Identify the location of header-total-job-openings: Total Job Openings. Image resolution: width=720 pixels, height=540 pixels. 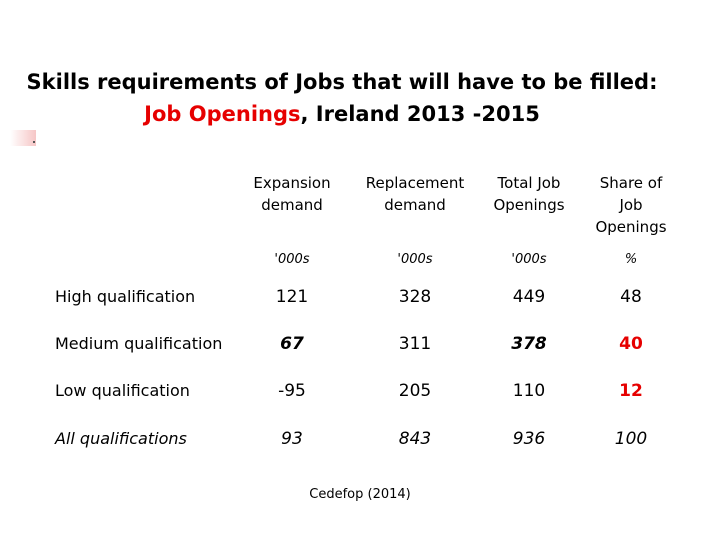
(529, 194).